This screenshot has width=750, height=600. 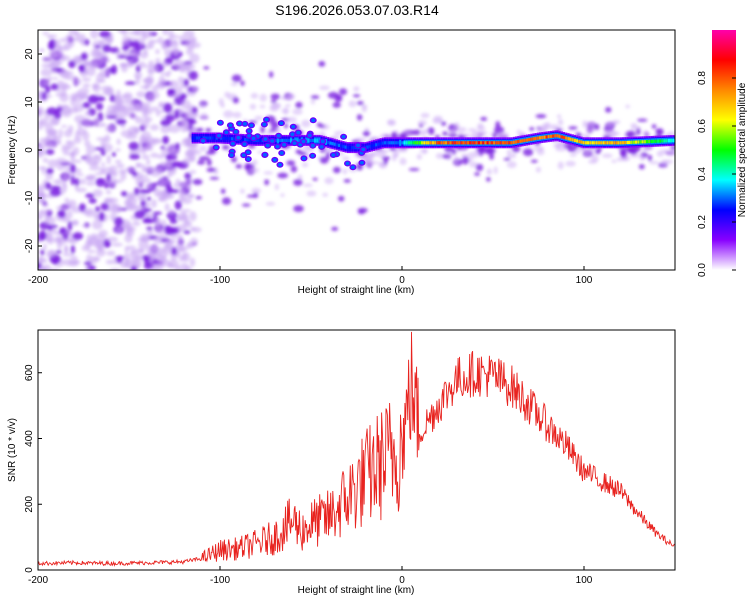 What do you see at coordinates (220, 280) in the screenshot?
I see `spectrogram-x-tick-label: -100` at bounding box center [220, 280].